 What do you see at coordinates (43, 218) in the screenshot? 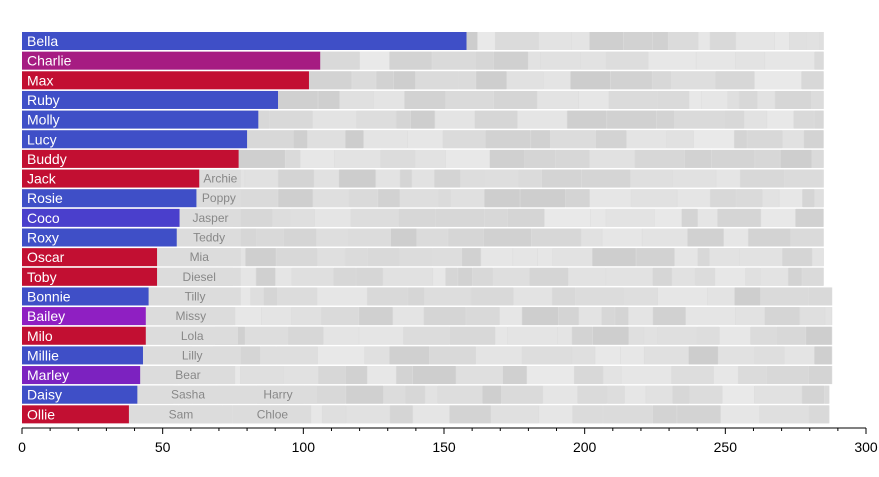
I see `bar-label: Coco` at bounding box center [43, 218].